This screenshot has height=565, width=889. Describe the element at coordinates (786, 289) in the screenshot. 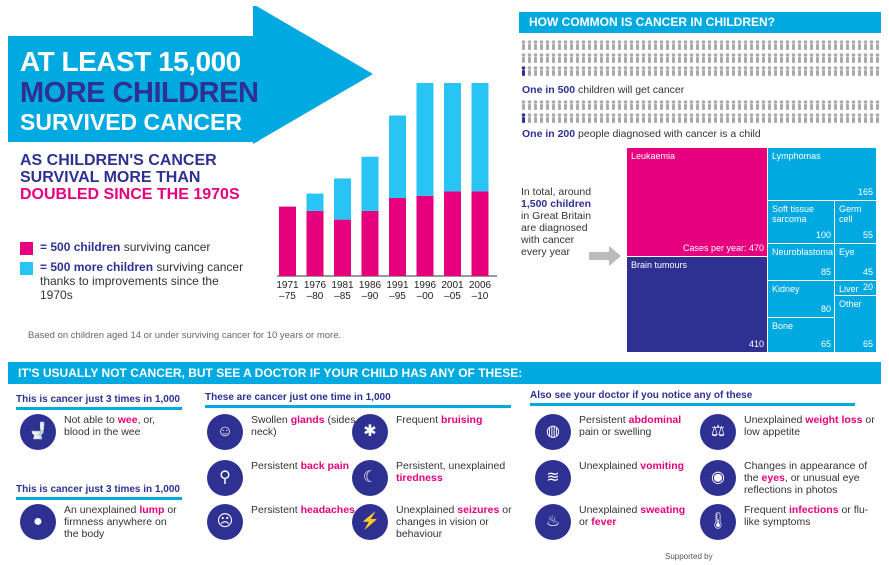

I see `treemap-label: Kidney` at that location.